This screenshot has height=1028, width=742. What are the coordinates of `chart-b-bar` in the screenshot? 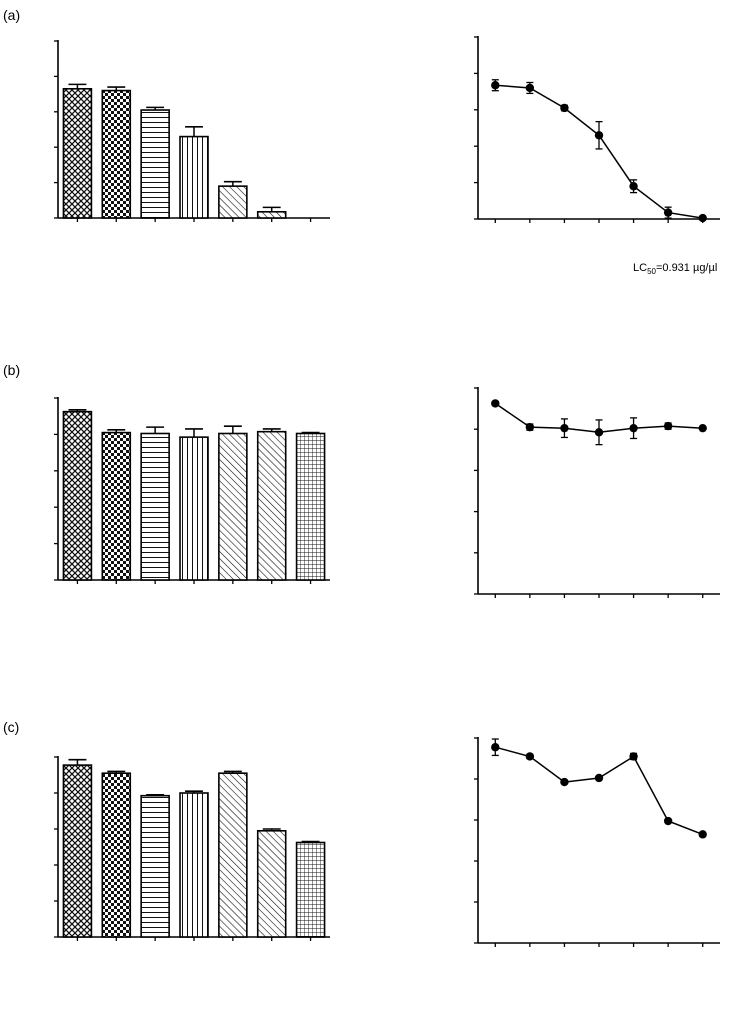 It's located at (192, 490).